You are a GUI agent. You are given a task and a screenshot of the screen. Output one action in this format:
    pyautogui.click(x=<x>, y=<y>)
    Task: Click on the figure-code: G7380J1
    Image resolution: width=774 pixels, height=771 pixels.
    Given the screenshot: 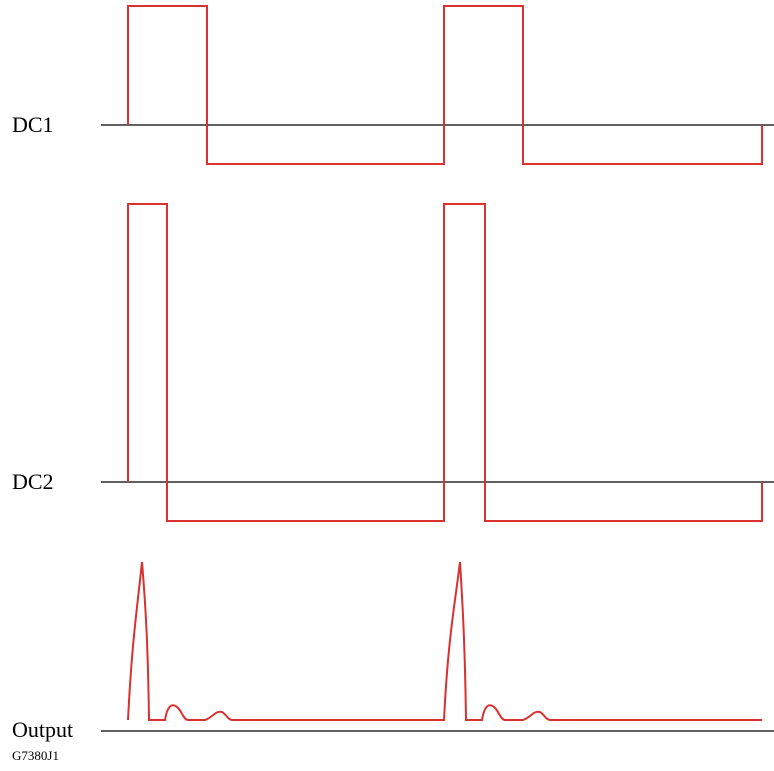 What is the action you would take?
    pyautogui.click(x=35, y=755)
    